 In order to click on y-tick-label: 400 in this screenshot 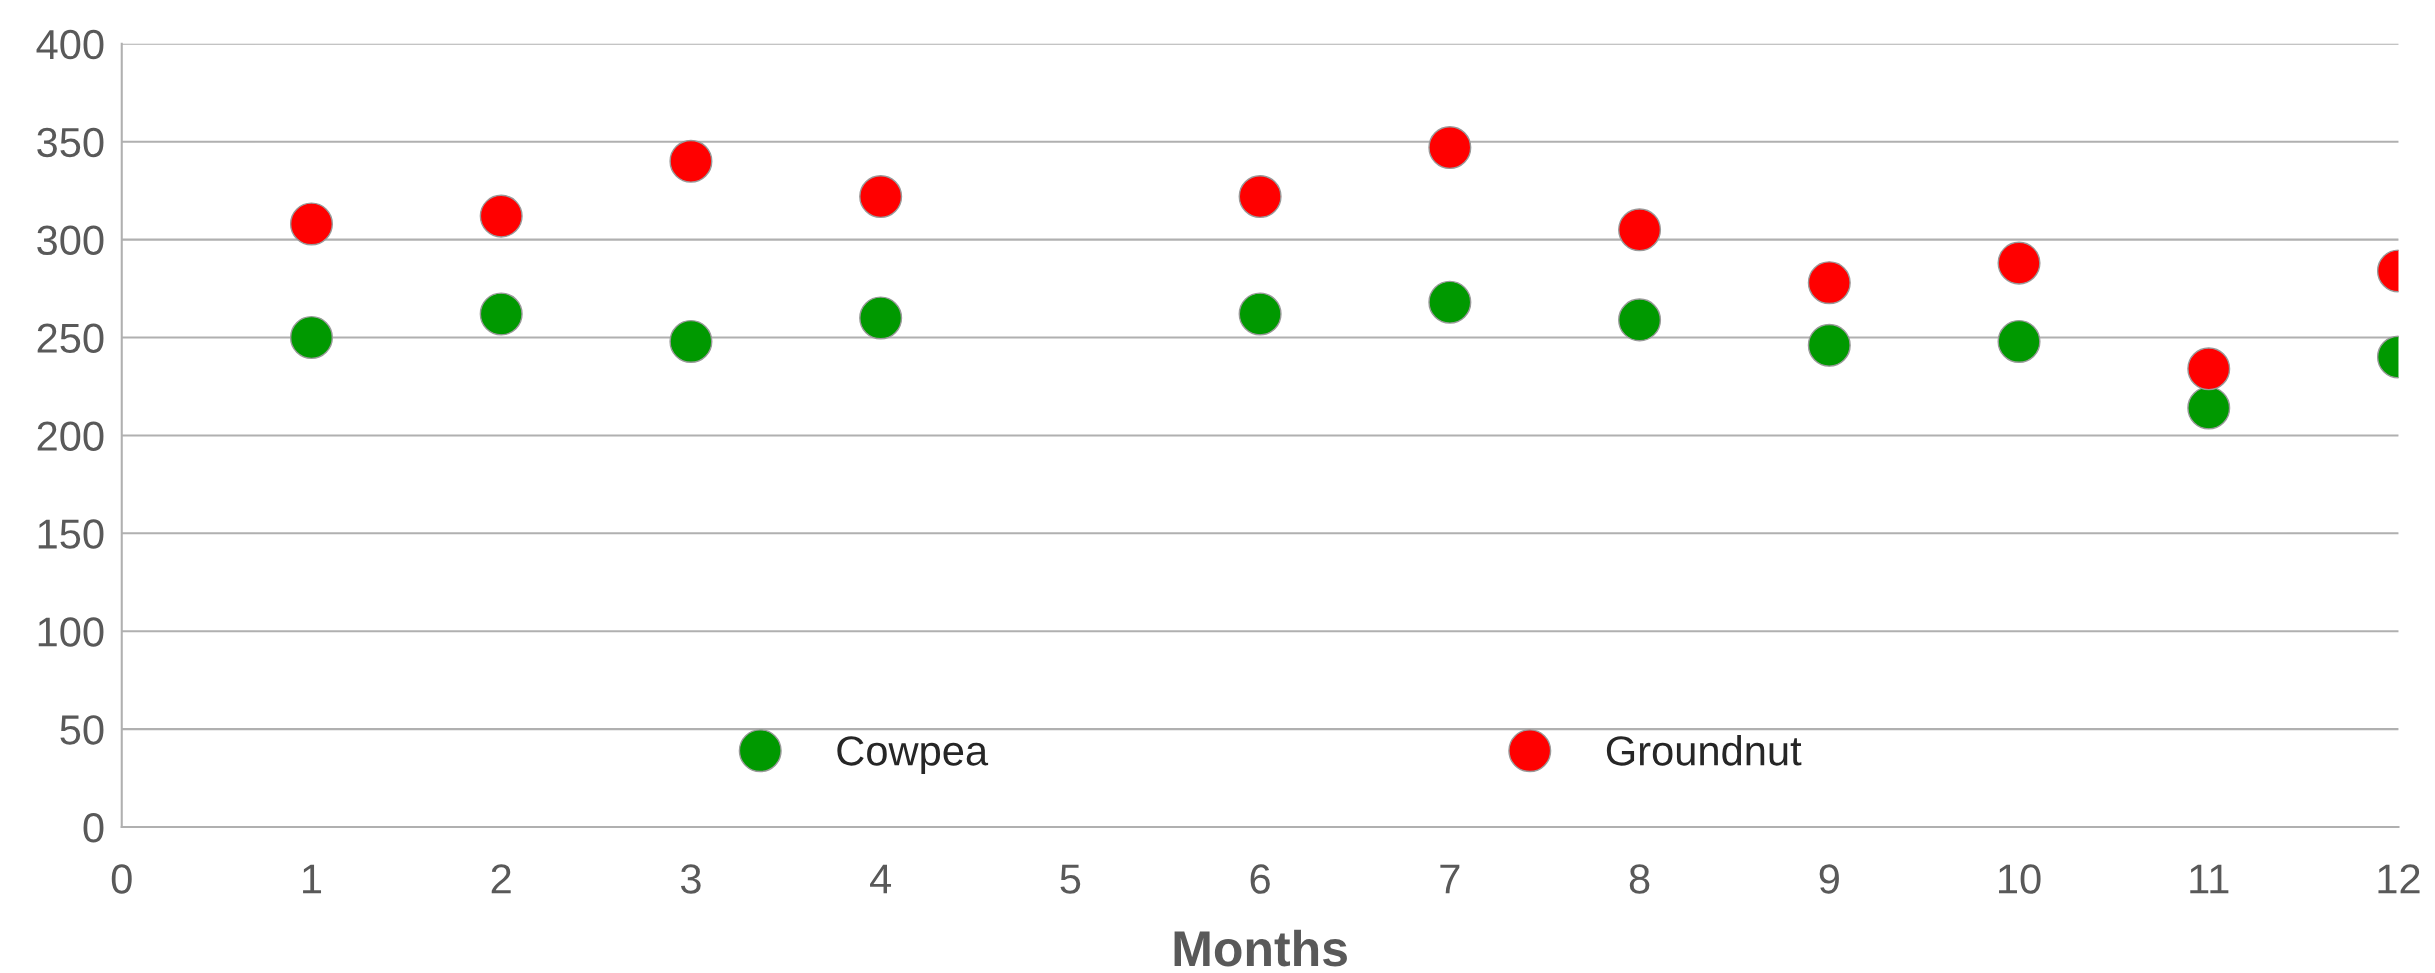, I will do `click(70, 44)`.